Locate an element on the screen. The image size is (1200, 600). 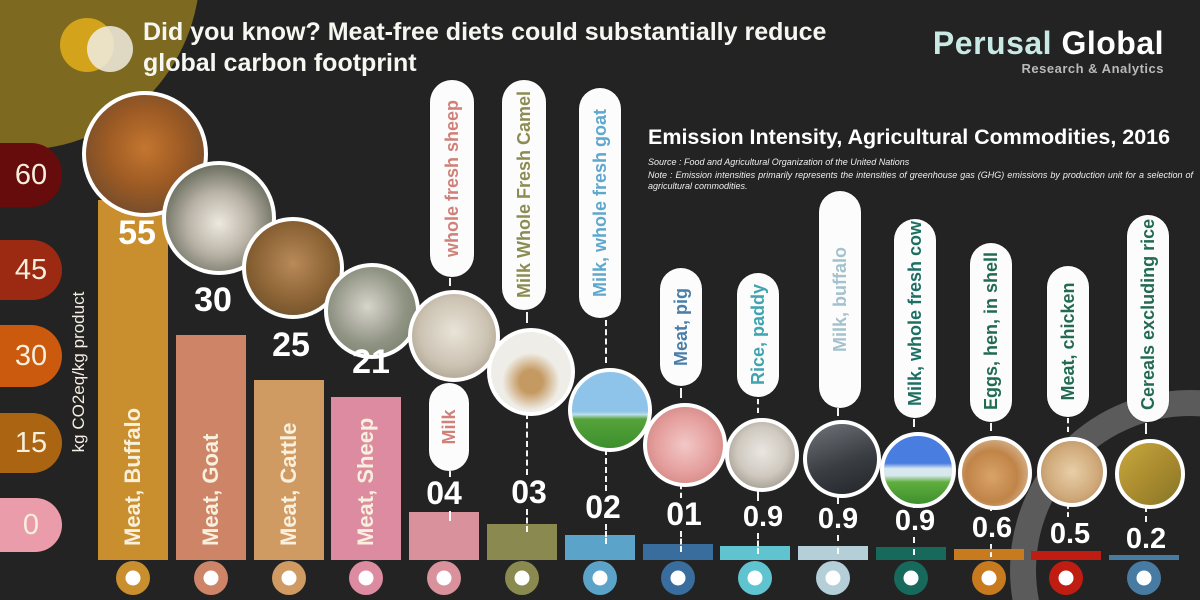
y-axis-tick-60: 60 is located at coordinates (31, 175).